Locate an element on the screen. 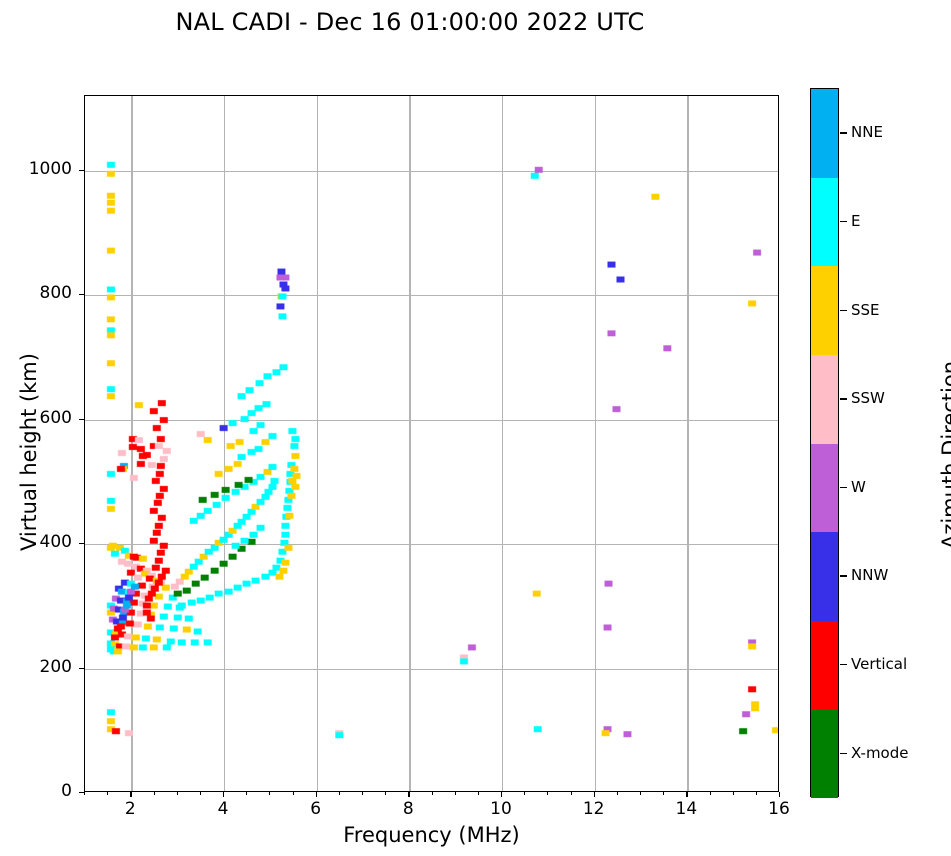  y-tick-label: 600 is located at coordinates (55, 417).